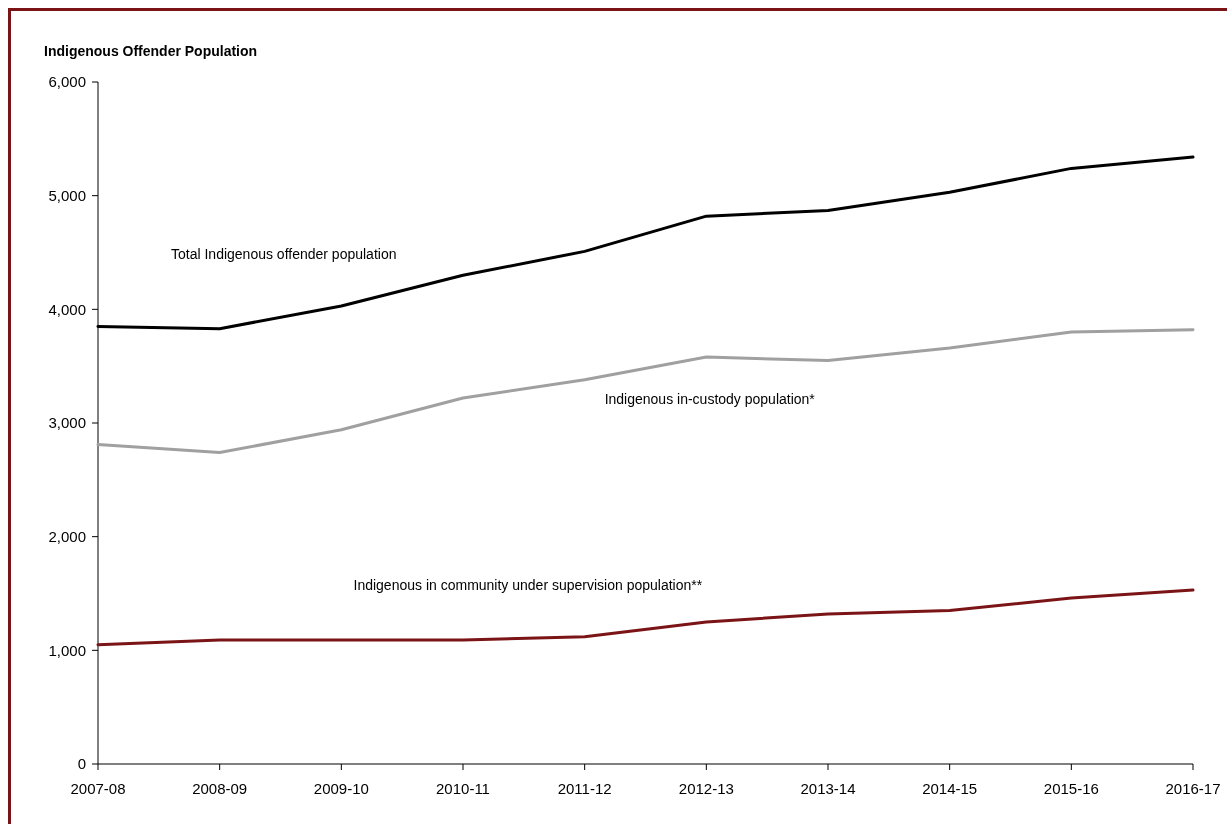  I want to click on x-tick-label: 2015-16, so click(1071, 788).